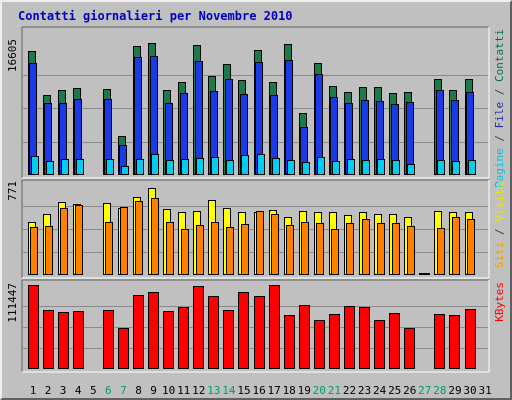 The width and height of the screenshot is (512, 400). I want to click on x-tick-label: 19, so click(304, 390).